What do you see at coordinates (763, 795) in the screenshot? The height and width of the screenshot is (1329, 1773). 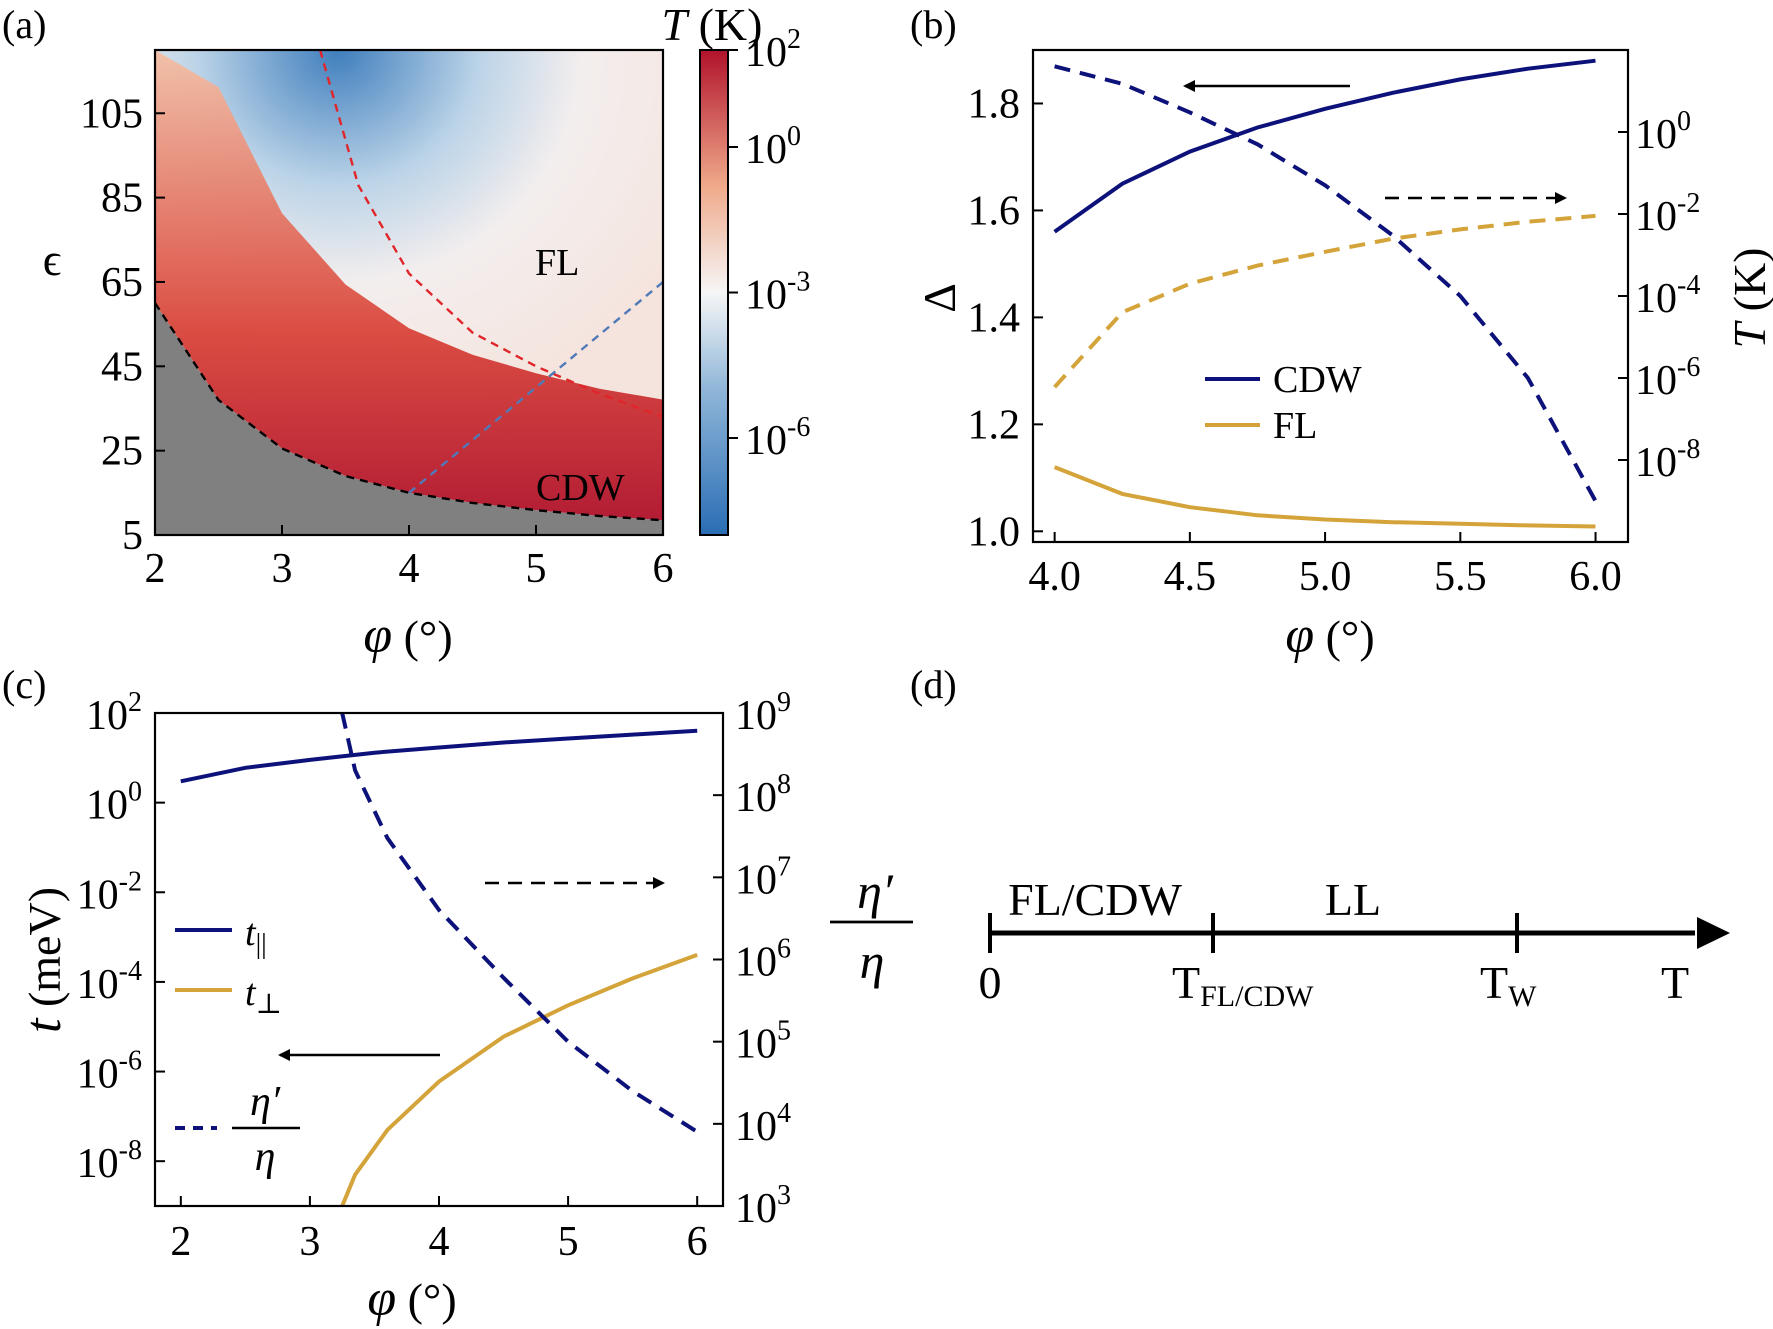 I see `y2-tick-label: 10⁸` at bounding box center [763, 795].